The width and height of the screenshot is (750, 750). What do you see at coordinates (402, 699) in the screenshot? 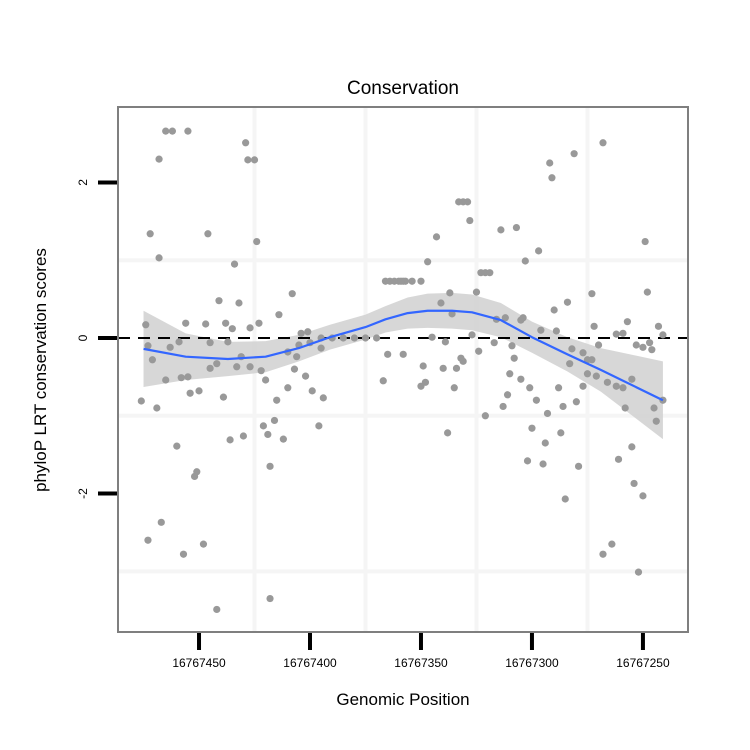
I see `x-axis-label: Genomic Position` at bounding box center [402, 699].